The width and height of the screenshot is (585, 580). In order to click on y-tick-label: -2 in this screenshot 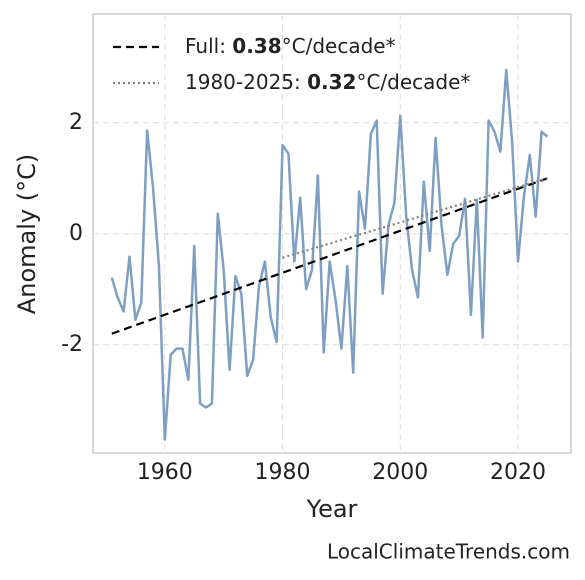, I will do `click(72, 344)`.